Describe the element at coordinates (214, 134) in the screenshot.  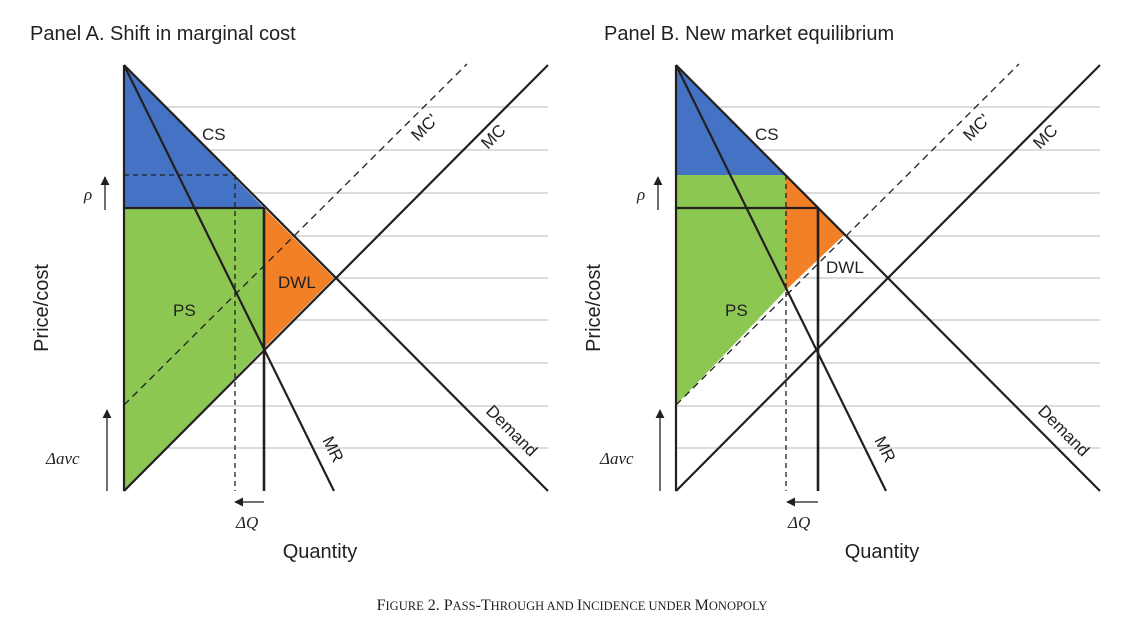
I see `panel-a-cs-label: CS` at that location.